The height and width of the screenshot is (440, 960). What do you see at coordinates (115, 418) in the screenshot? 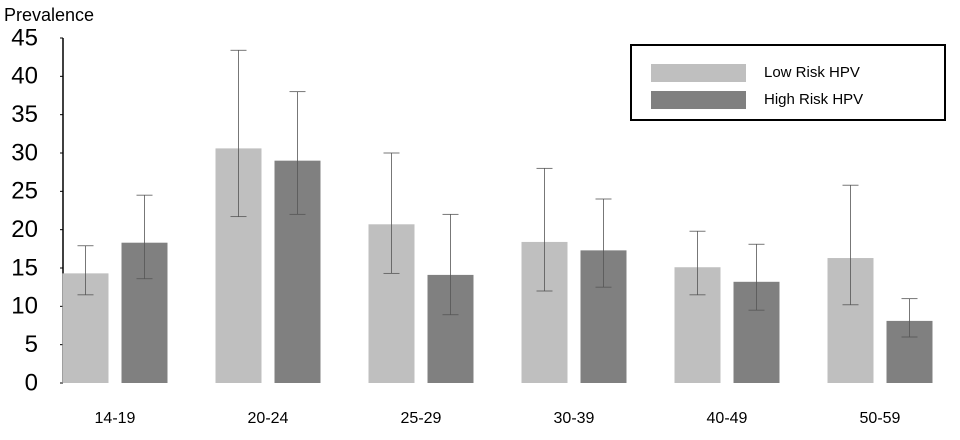
I see `x-tick-label: 14-19` at bounding box center [115, 418].